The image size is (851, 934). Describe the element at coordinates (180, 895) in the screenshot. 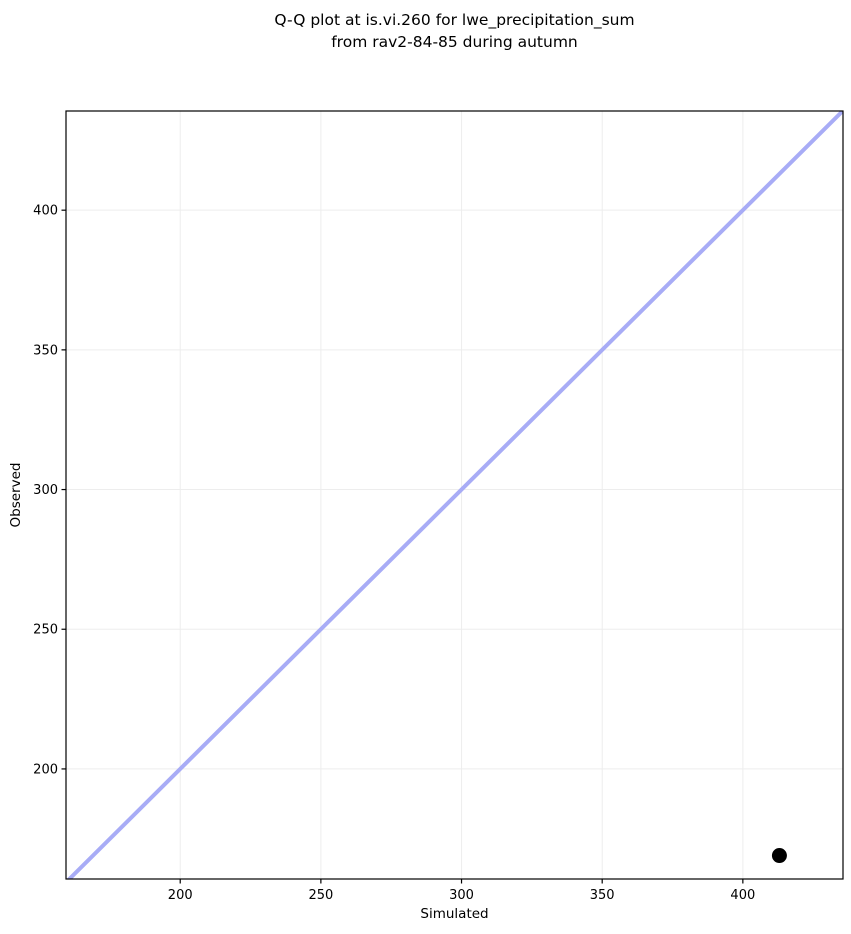

I see `x-tick-label: 200` at that location.